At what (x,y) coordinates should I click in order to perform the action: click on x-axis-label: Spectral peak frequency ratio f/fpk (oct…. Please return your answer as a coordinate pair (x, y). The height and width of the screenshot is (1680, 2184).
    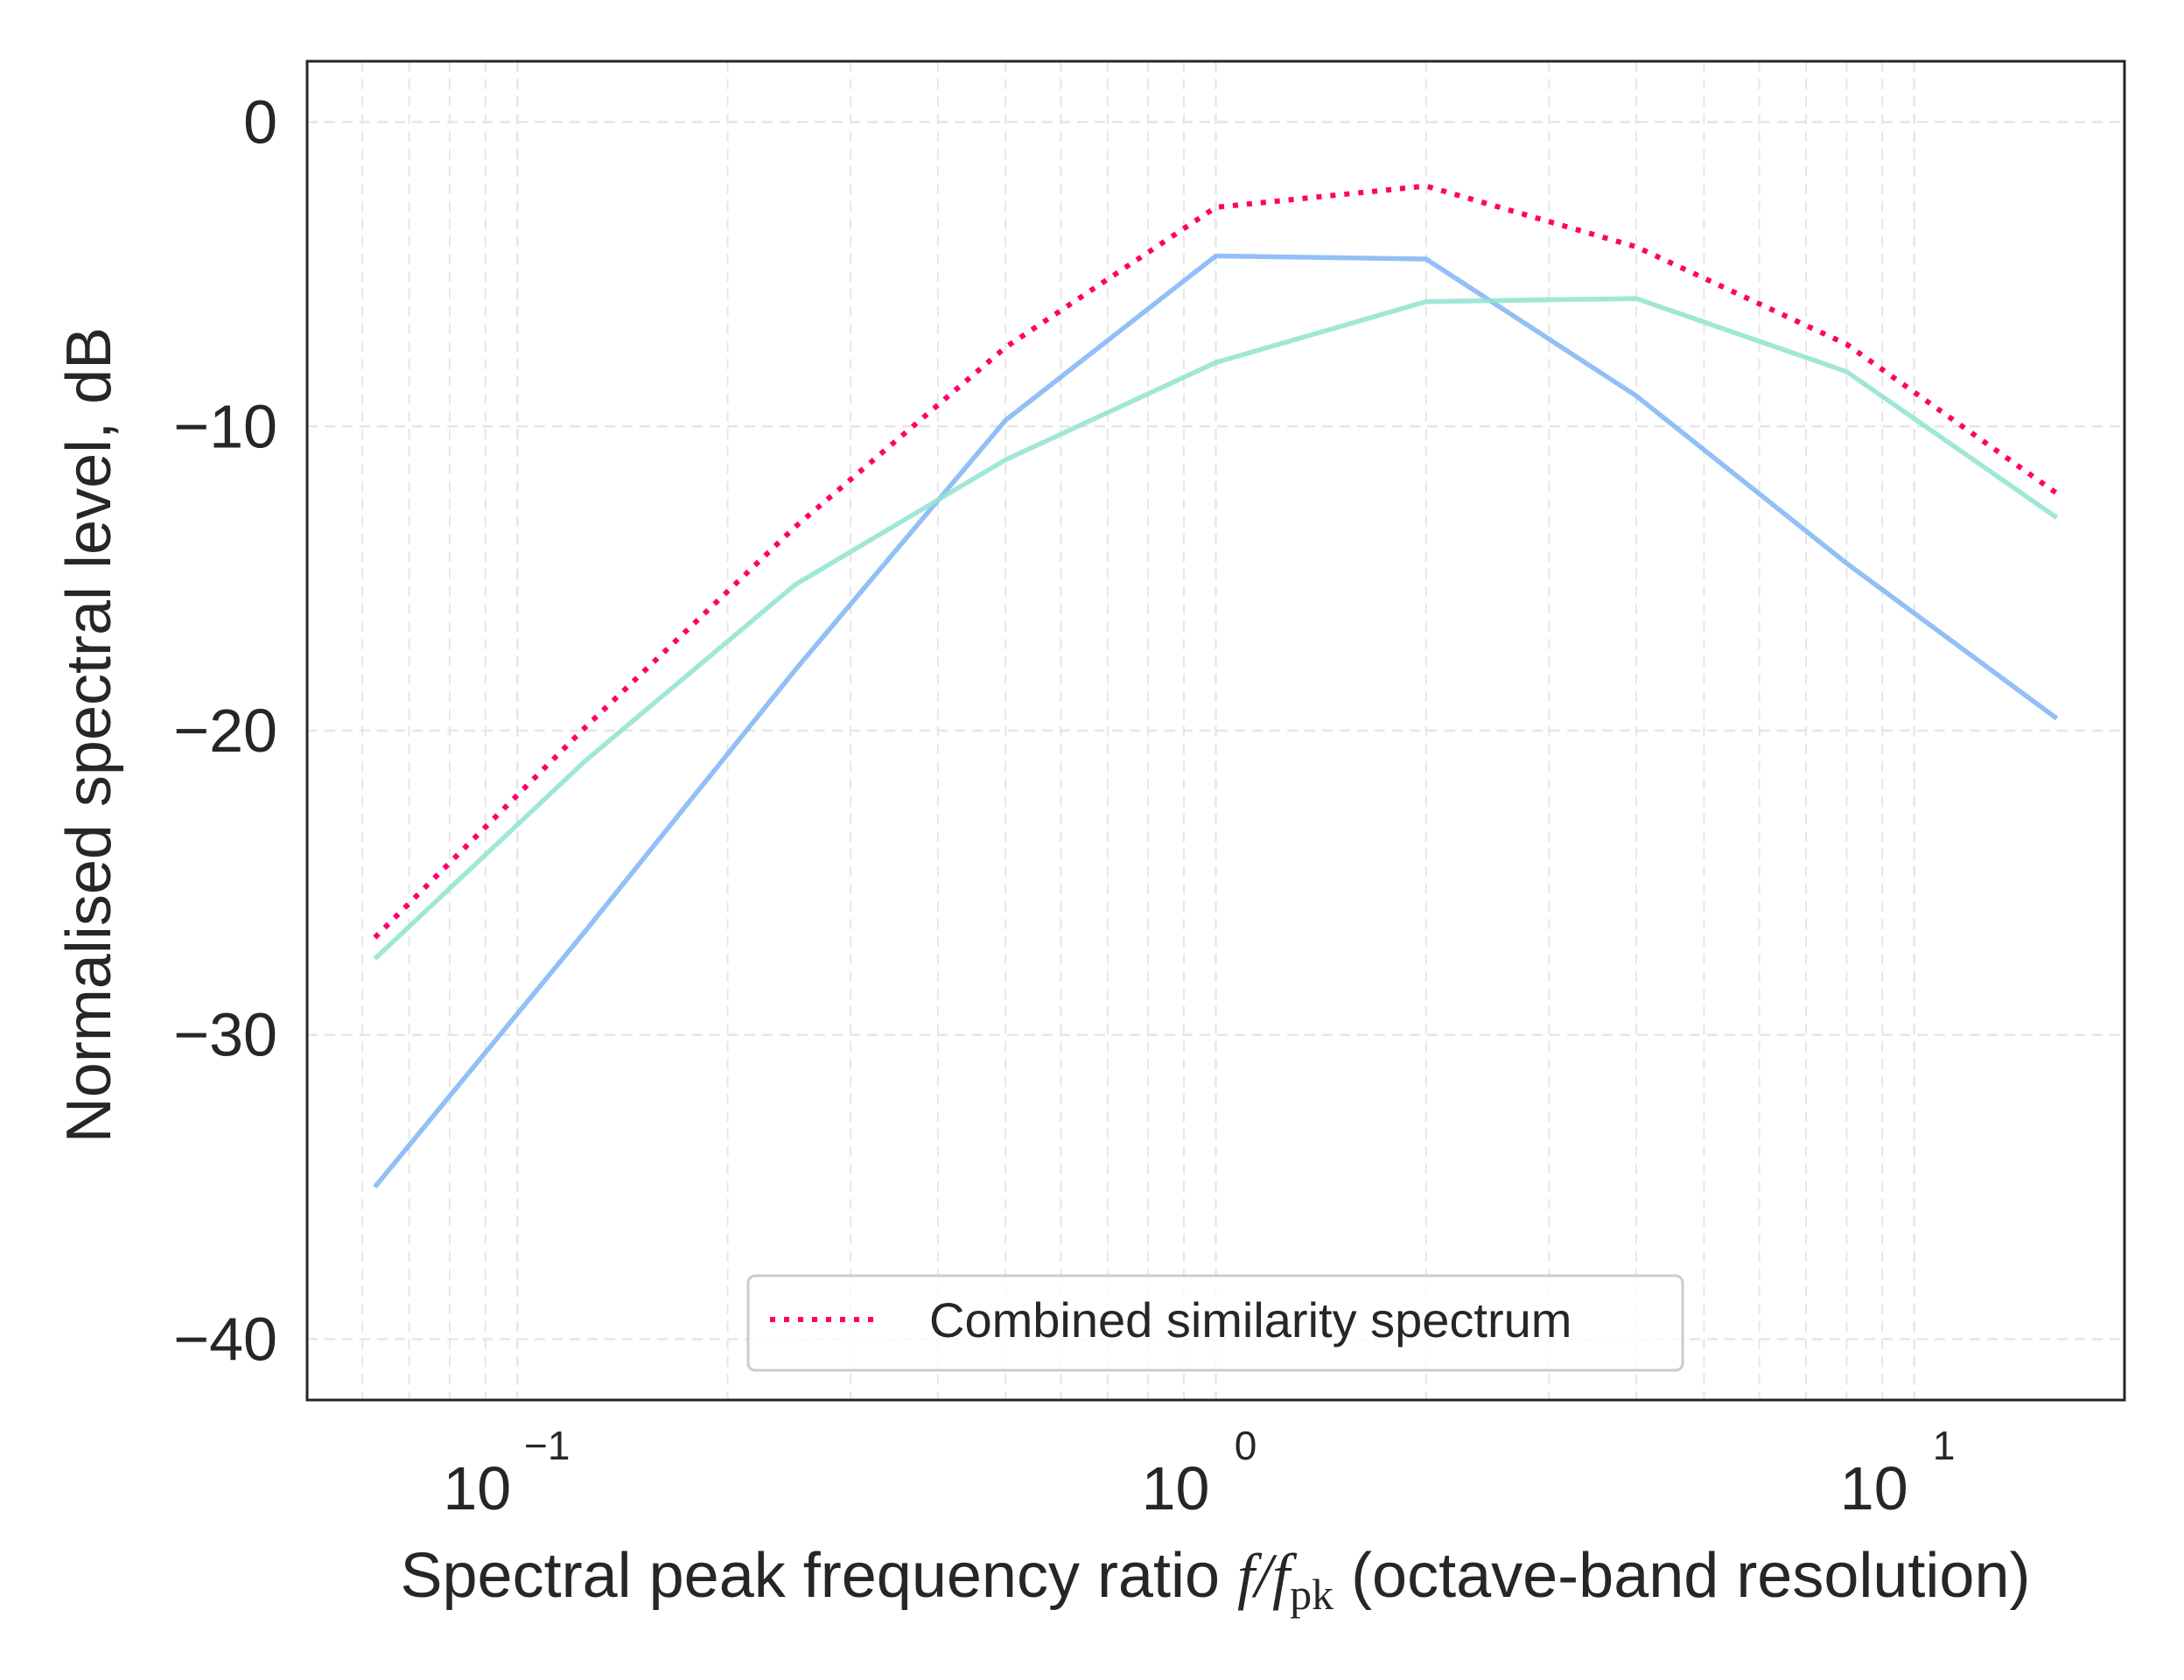
    Looking at the image, I should click on (1215, 1580).